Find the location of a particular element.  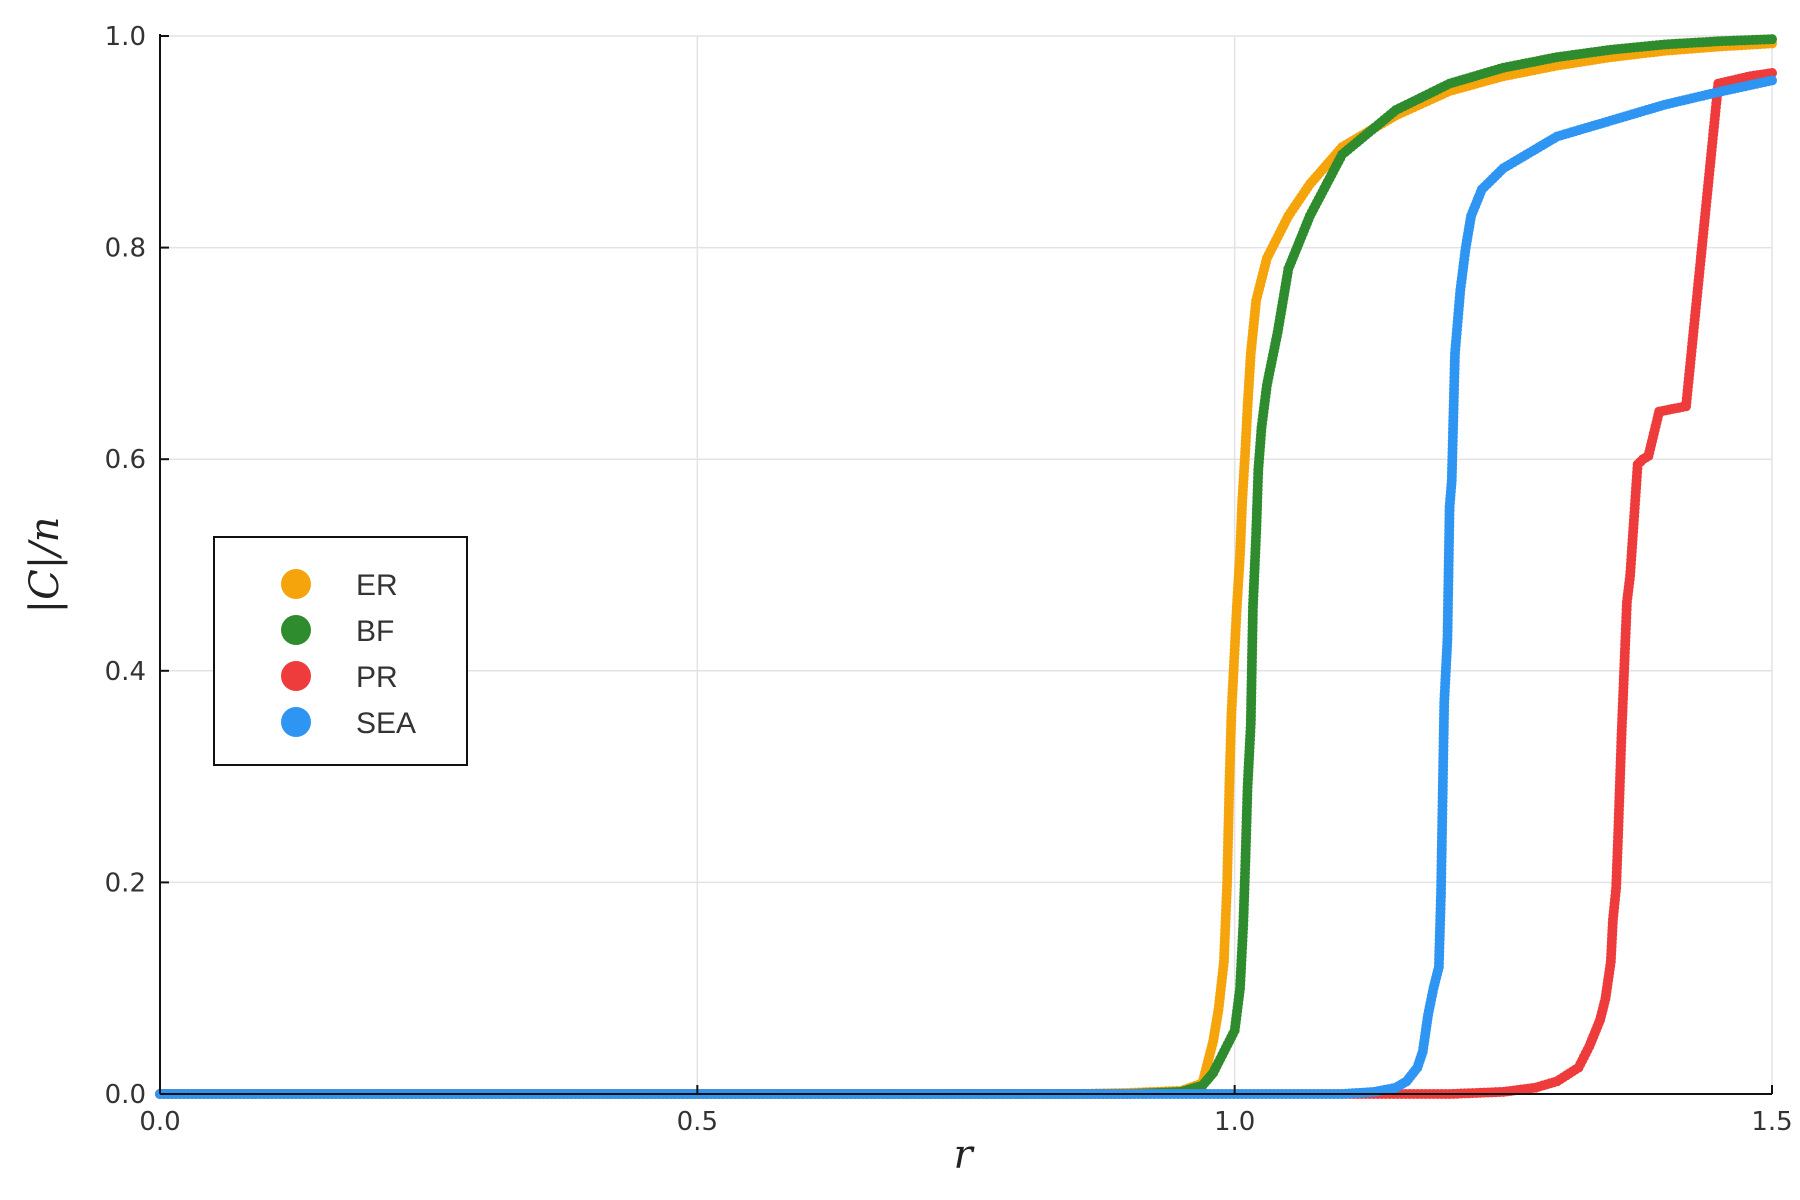

legend-label-pr: PR is located at coordinates (377, 677).